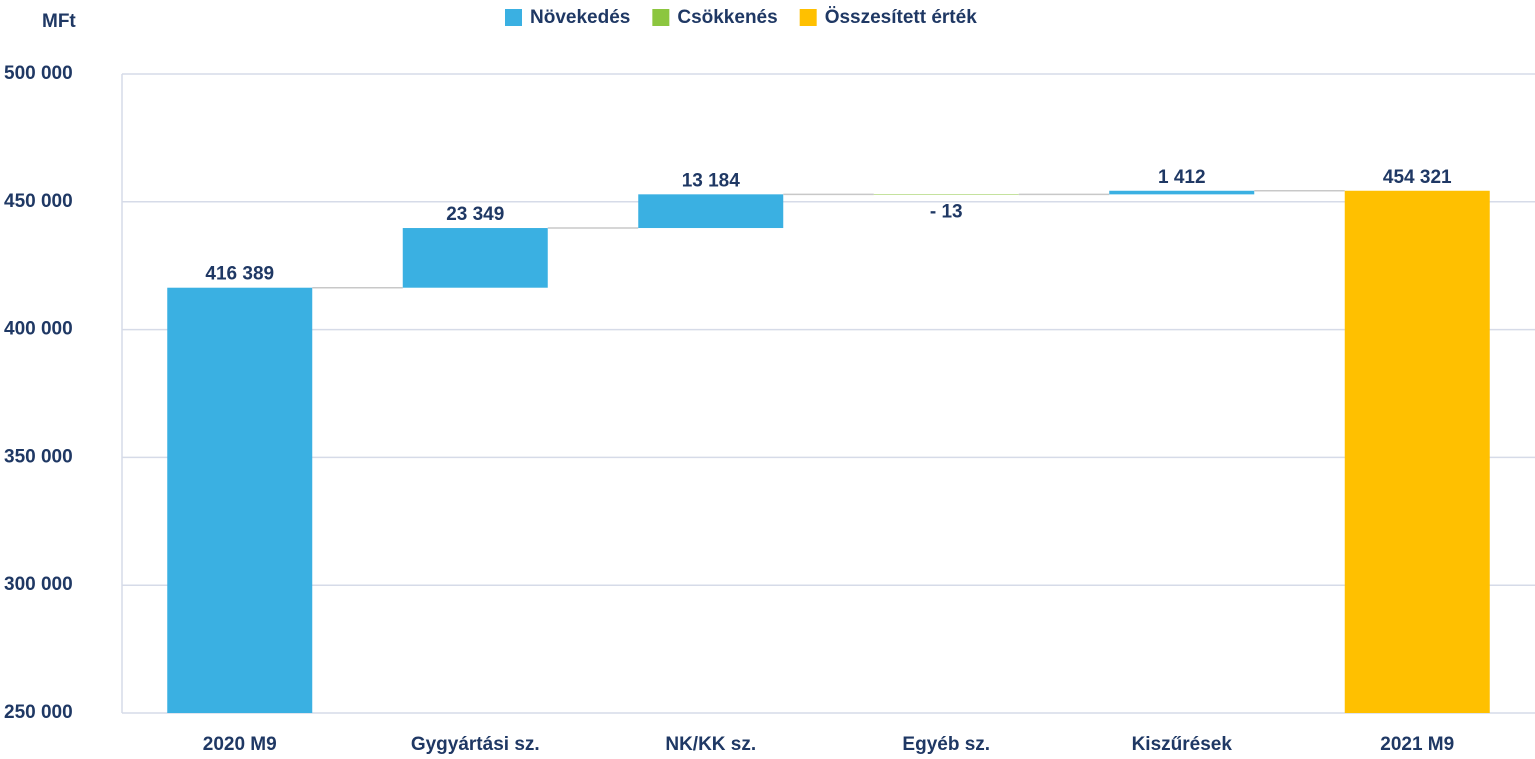  What do you see at coordinates (1417, 177) in the screenshot?
I see `value-label: 454 321` at bounding box center [1417, 177].